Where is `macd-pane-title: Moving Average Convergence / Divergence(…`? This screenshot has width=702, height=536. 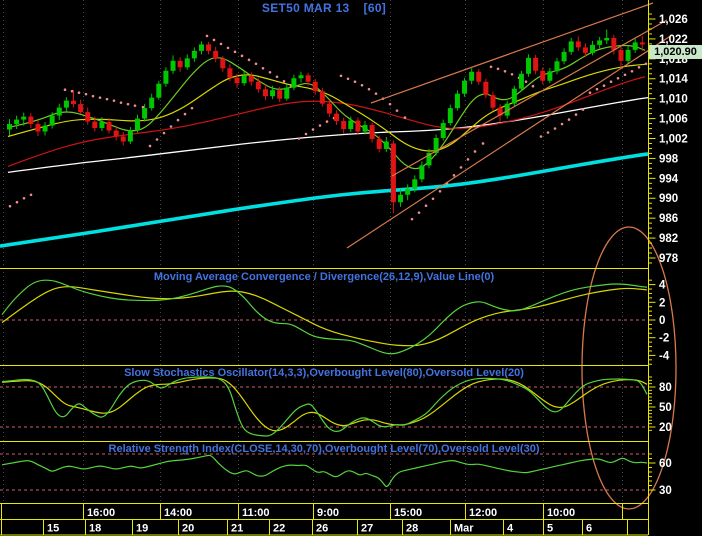
macd-pane-title: Moving Average Convergence / Divergence(… is located at coordinates (324, 277).